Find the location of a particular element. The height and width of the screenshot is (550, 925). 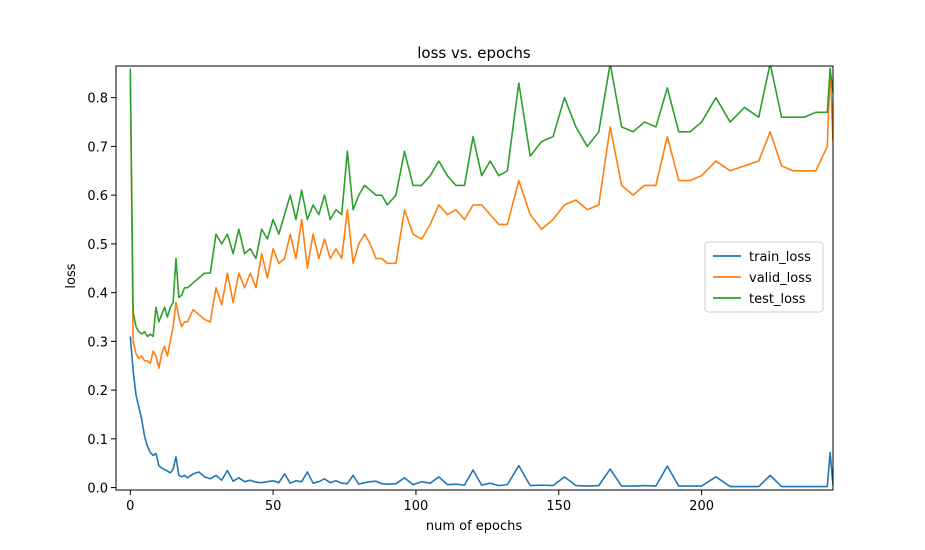

y-tick-label: 0.2 is located at coordinates (97, 391).